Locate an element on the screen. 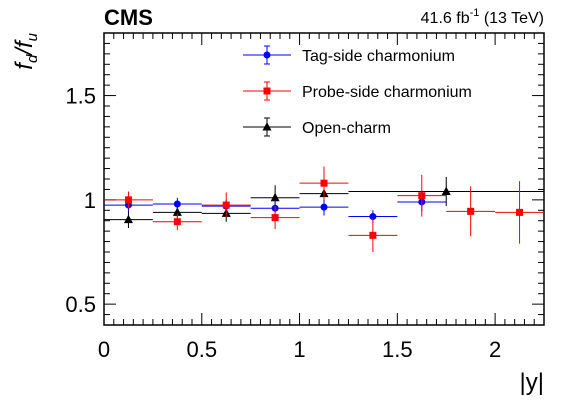  legend-entry: Tag-side charmonium is located at coordinates (349, 55).